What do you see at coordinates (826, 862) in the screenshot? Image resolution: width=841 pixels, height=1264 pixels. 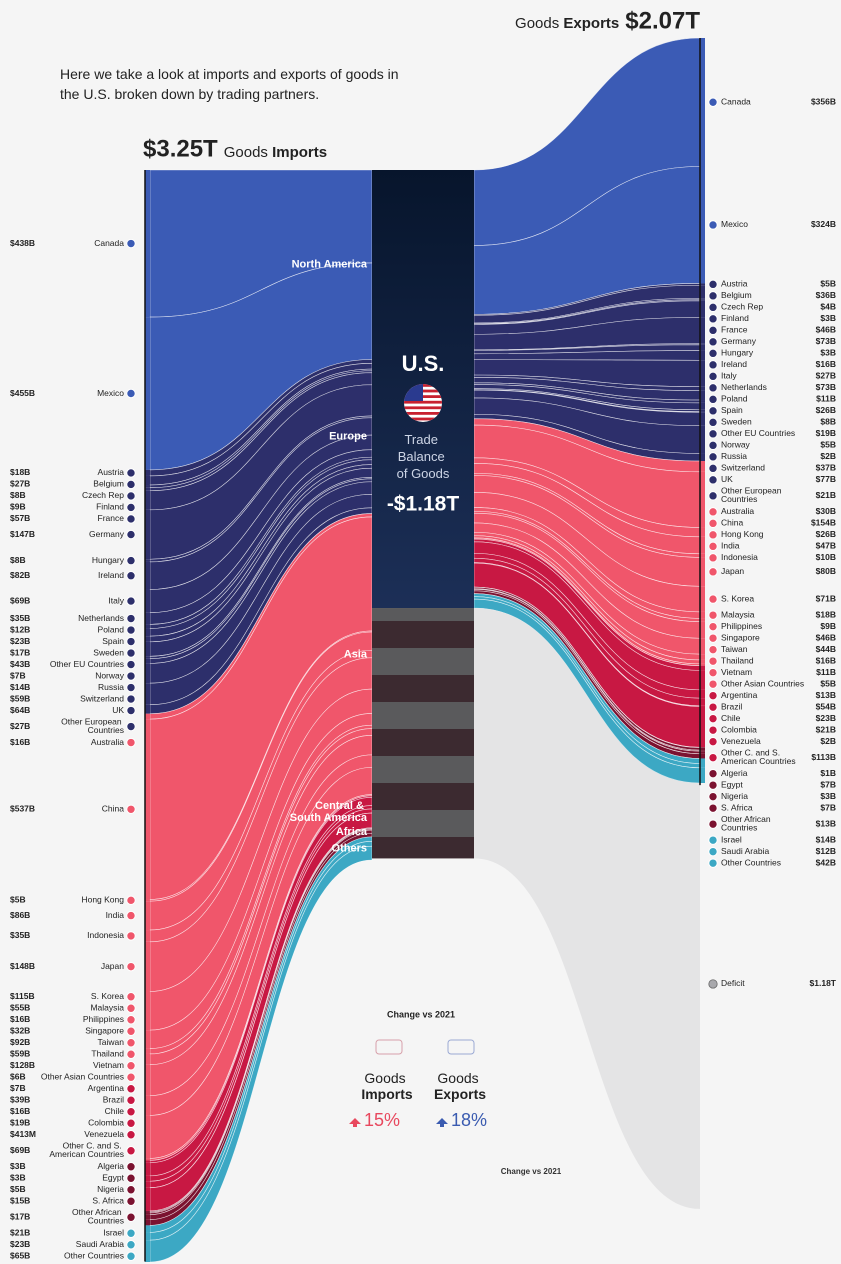 I see `partner-value: $42B` at bounding box center [826, 862].